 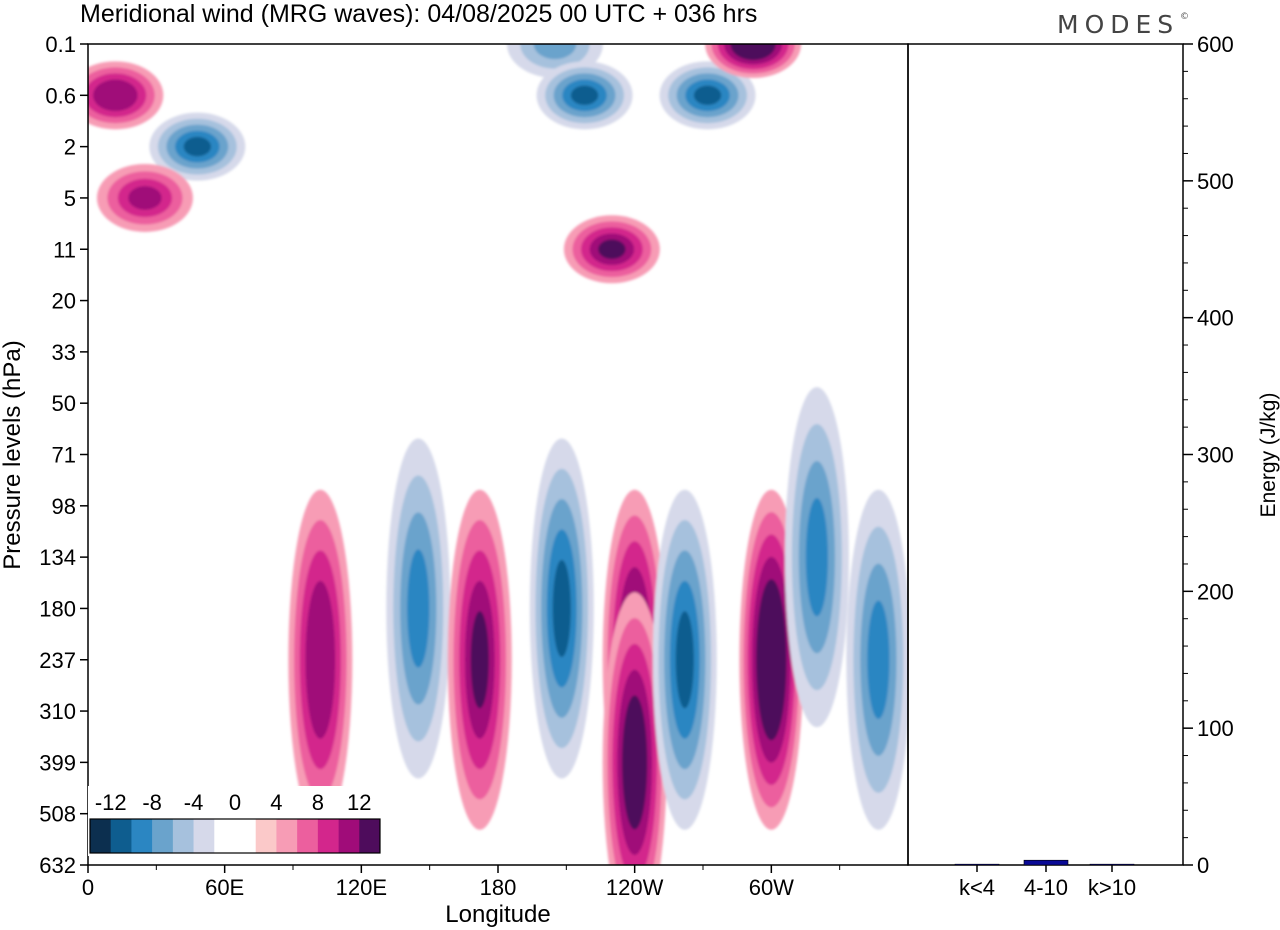 What do you see at coordinates (70, 147) in the screenshot?
I see `y-tick-label: 2` at bounding box center [70, 147].